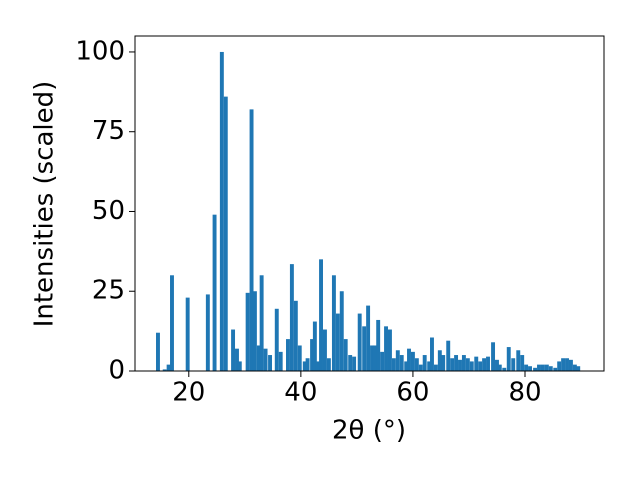 This screenshot has height=480, width=640. Describe the element at coordinates (108, 131) in the screenshot. I see `y-tick-label: 75` at that location.